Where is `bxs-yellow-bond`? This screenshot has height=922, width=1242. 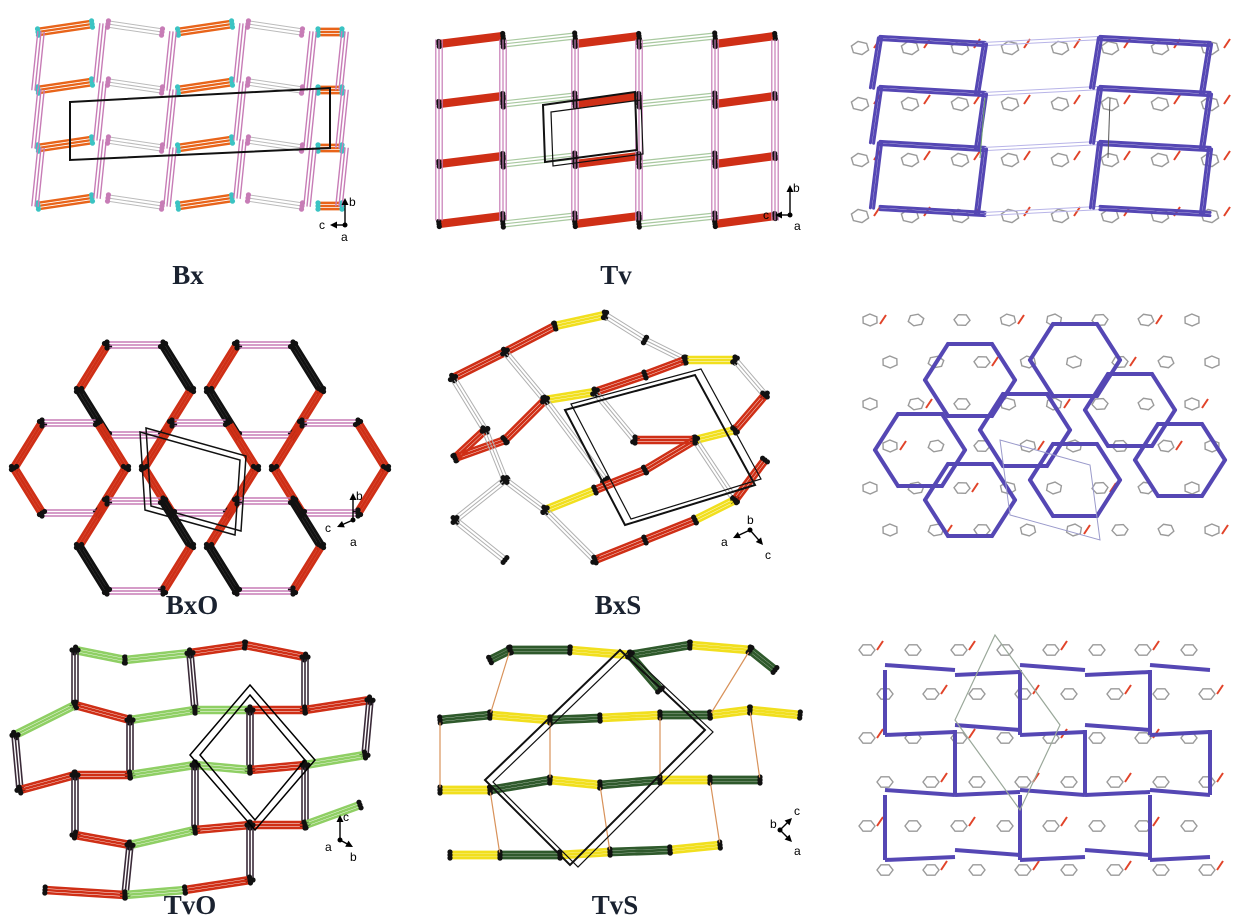 bxs-yellow-bond is located at coordinates (580, 320).